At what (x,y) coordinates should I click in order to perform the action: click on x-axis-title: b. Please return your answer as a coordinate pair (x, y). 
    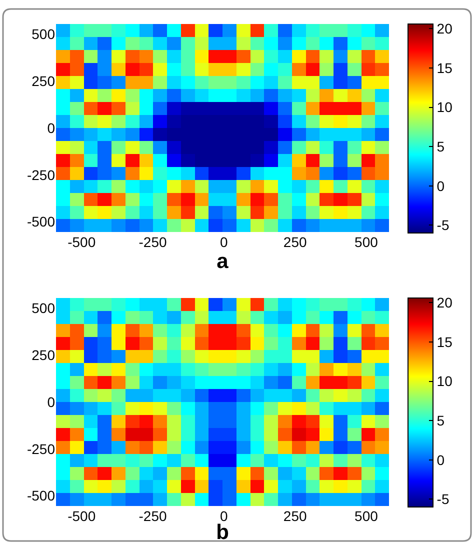
    Looking at the image, I should click on (222, 532).